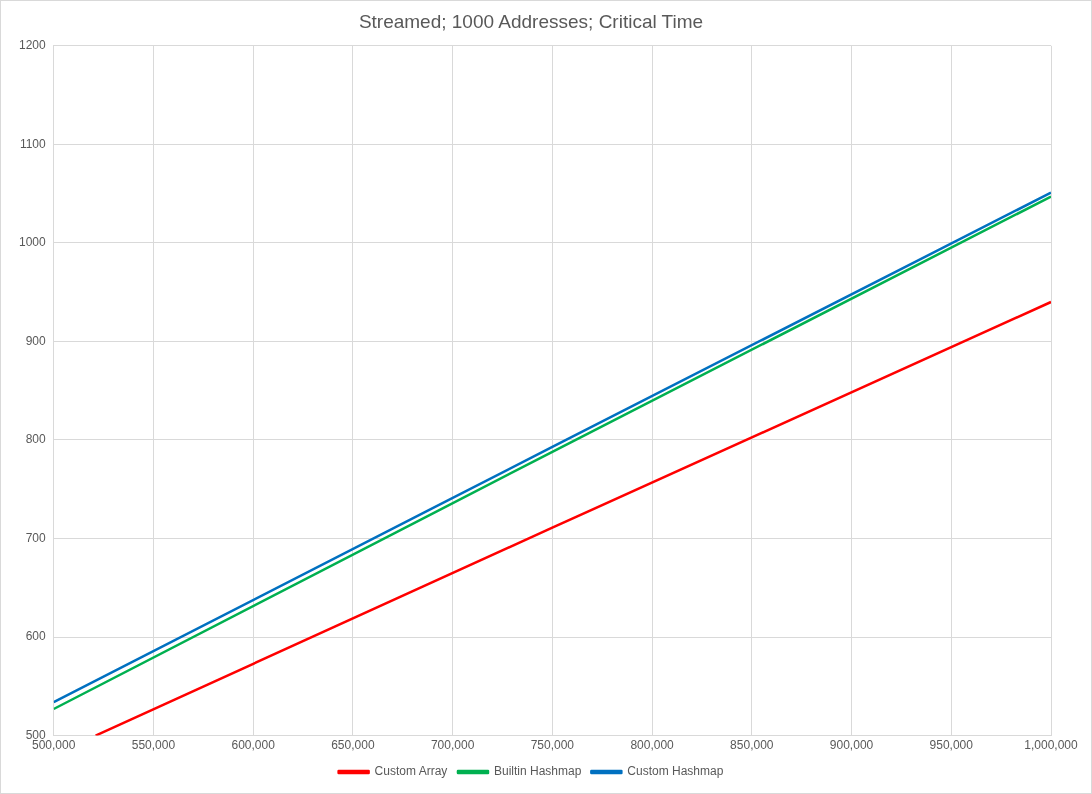  What do you see at coordinates (652, 745) in the screenshot?
I see `x-tick-label: 800,000` at bounding box center [652, 745].